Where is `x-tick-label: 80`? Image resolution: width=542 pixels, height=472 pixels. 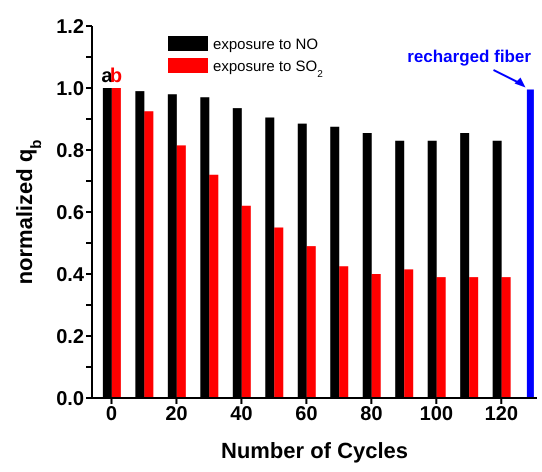
x-tick-label: 80 is located at coordinates (371, 414).